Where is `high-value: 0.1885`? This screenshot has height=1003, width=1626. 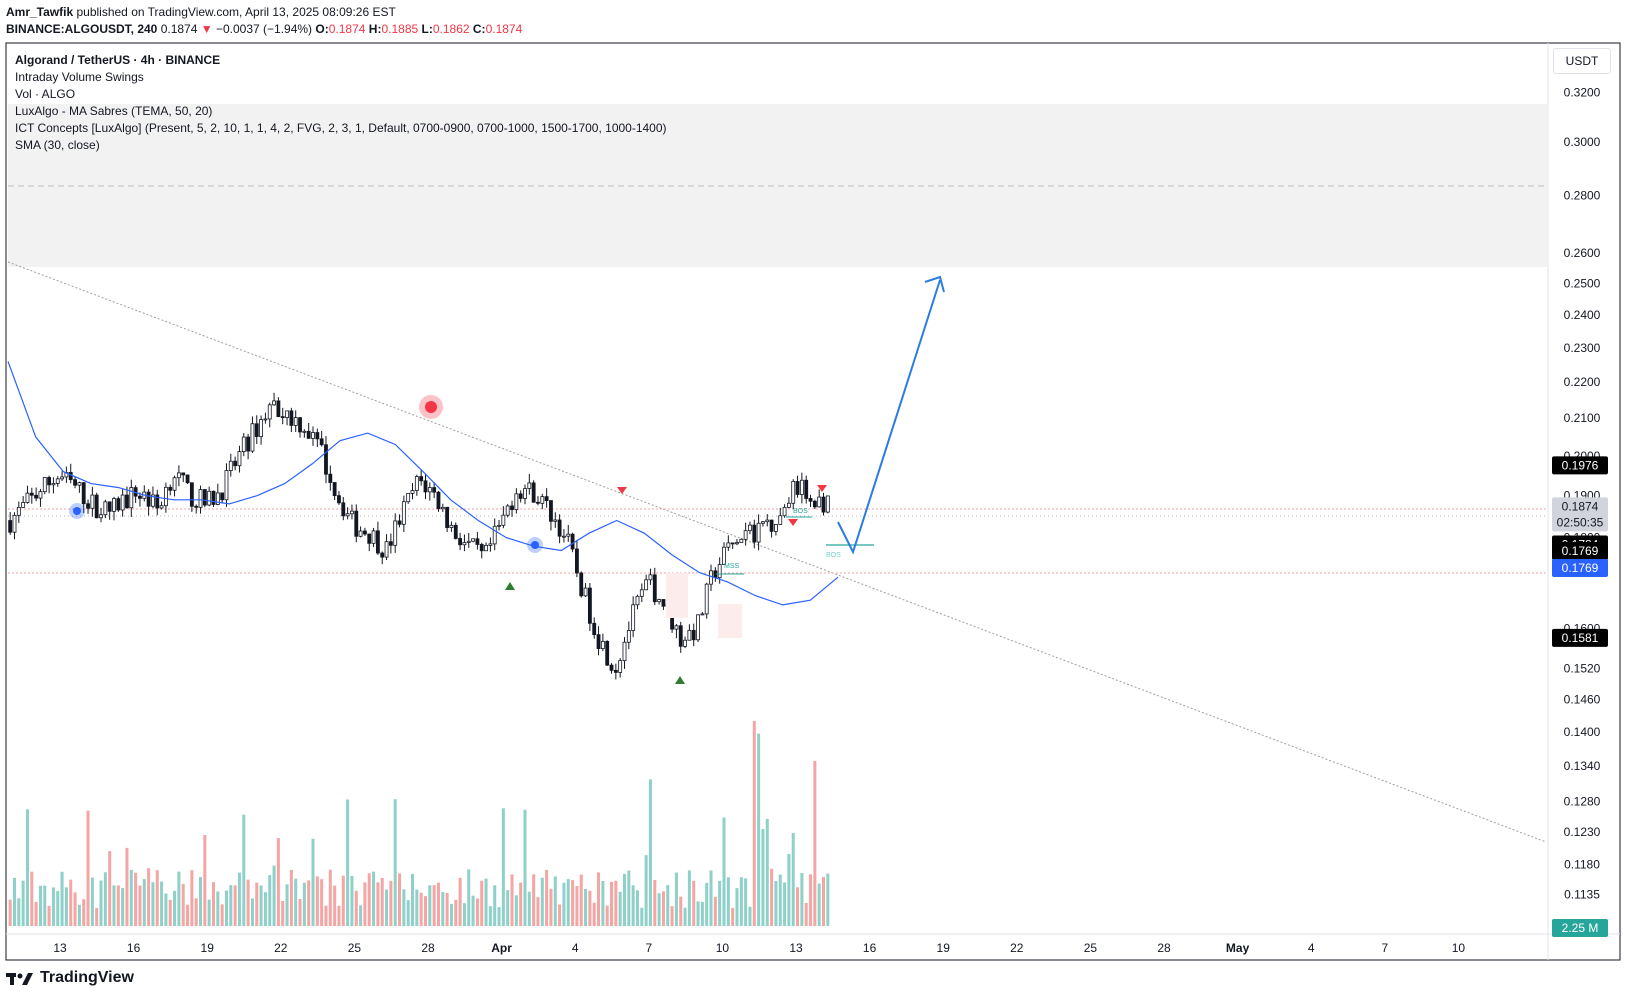
high-value: 0.1885 is located at coordinates (400, 29).